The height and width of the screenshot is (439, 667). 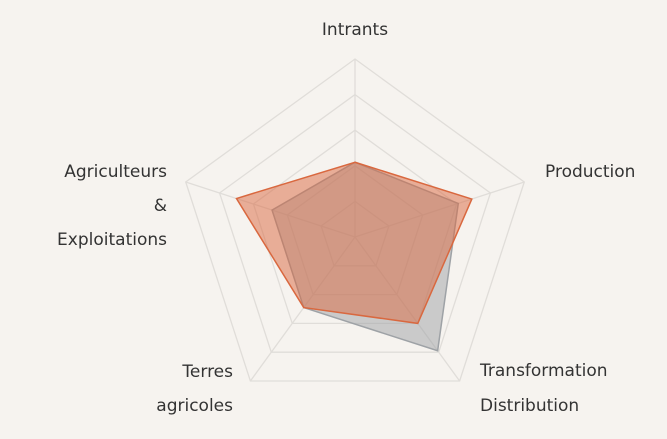 I want to click on axis-label: Agriculteurs, so click(x=115, y=172).